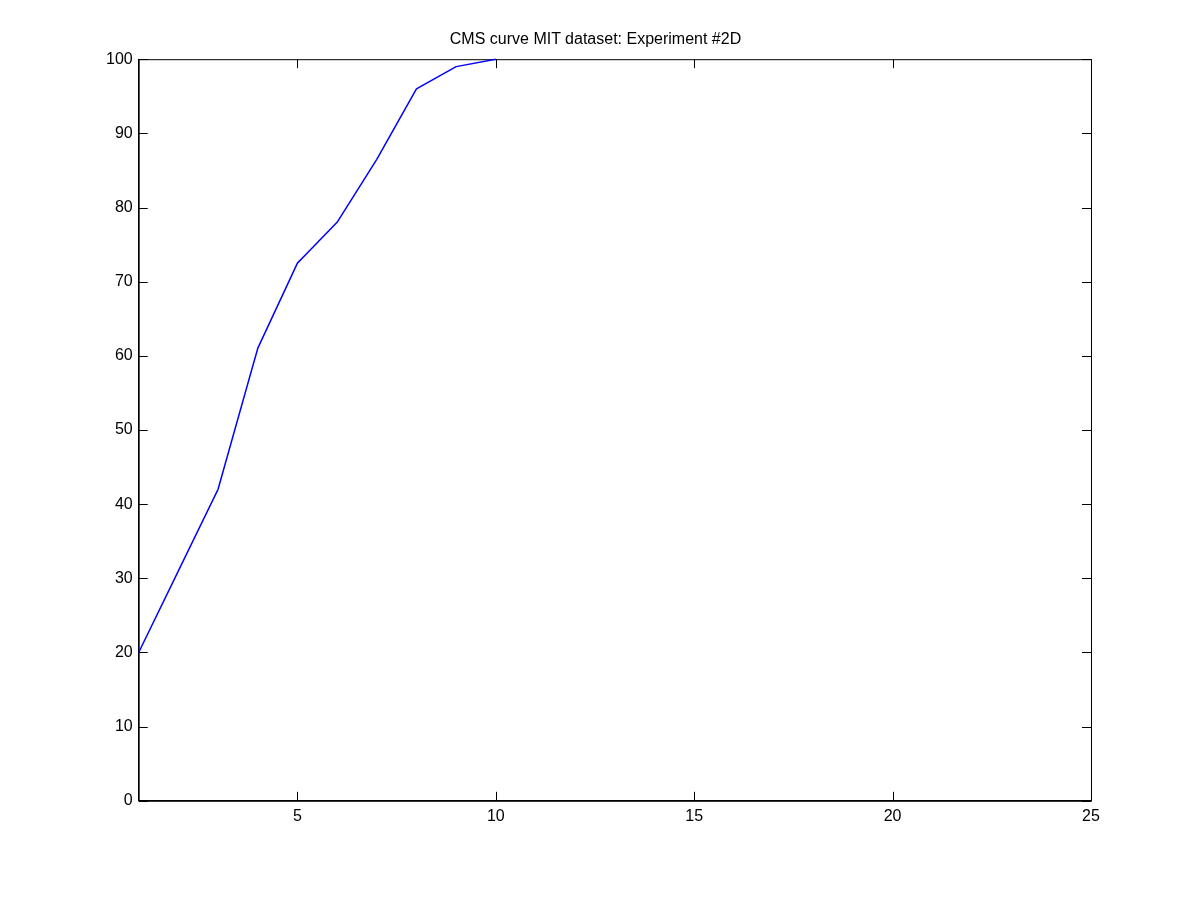 This screenshot has height=900, width=1201. What do you see at coordinates (495, 815) in the screenshot?
I see `x-tick-label: 10` at bounding box center [495, 815].